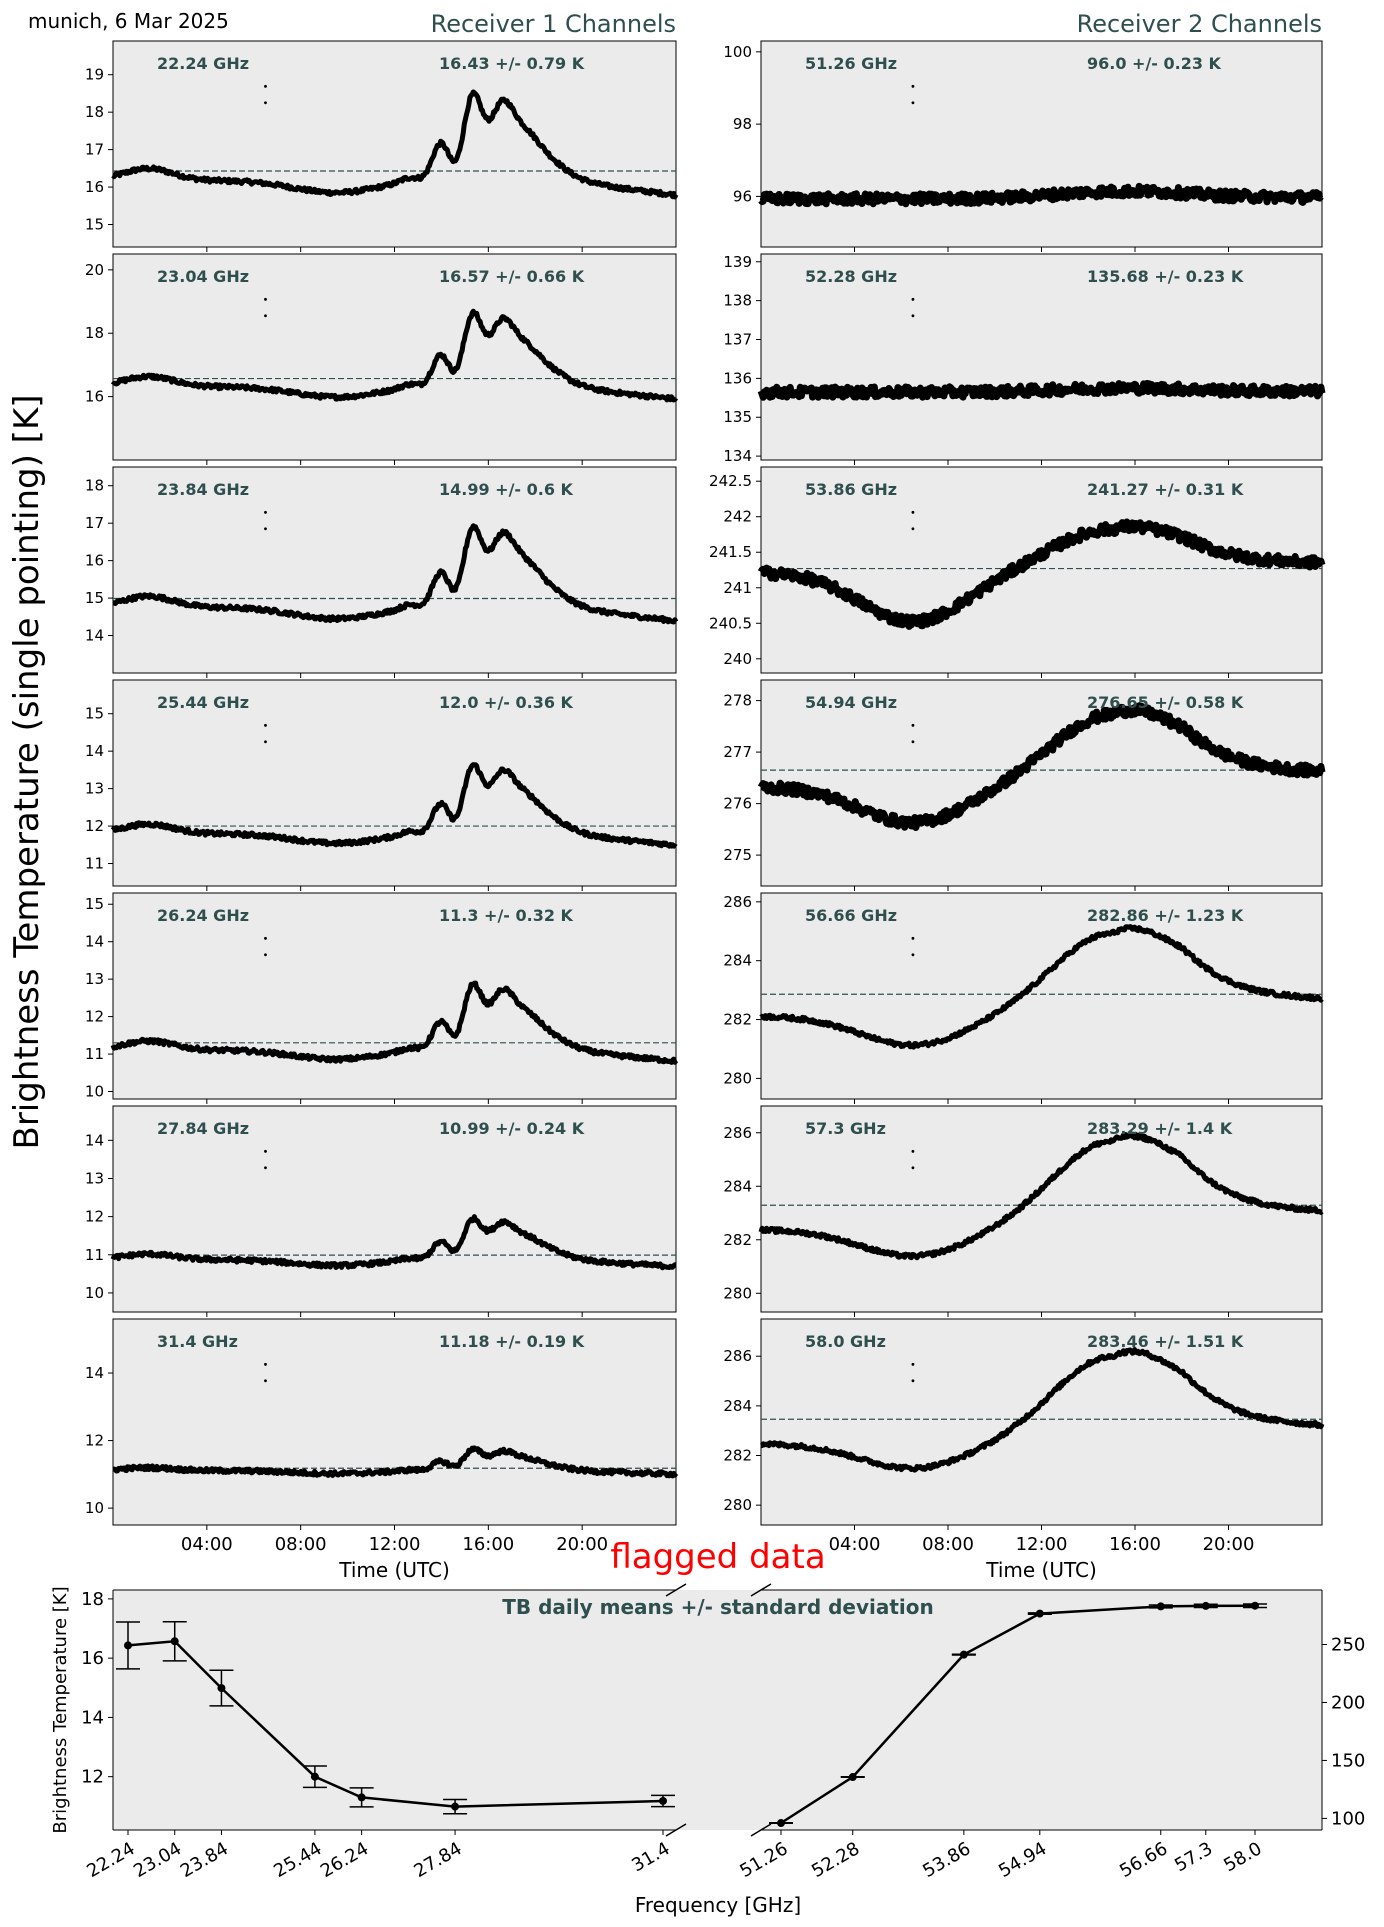 This screenshot has height=1927, width=1384. What do you see at coordinates (506, 489) in the screenshot?
I see `channel-stat-label: 14.99 +/- 0.6 K` at bounding box center [506, 489].